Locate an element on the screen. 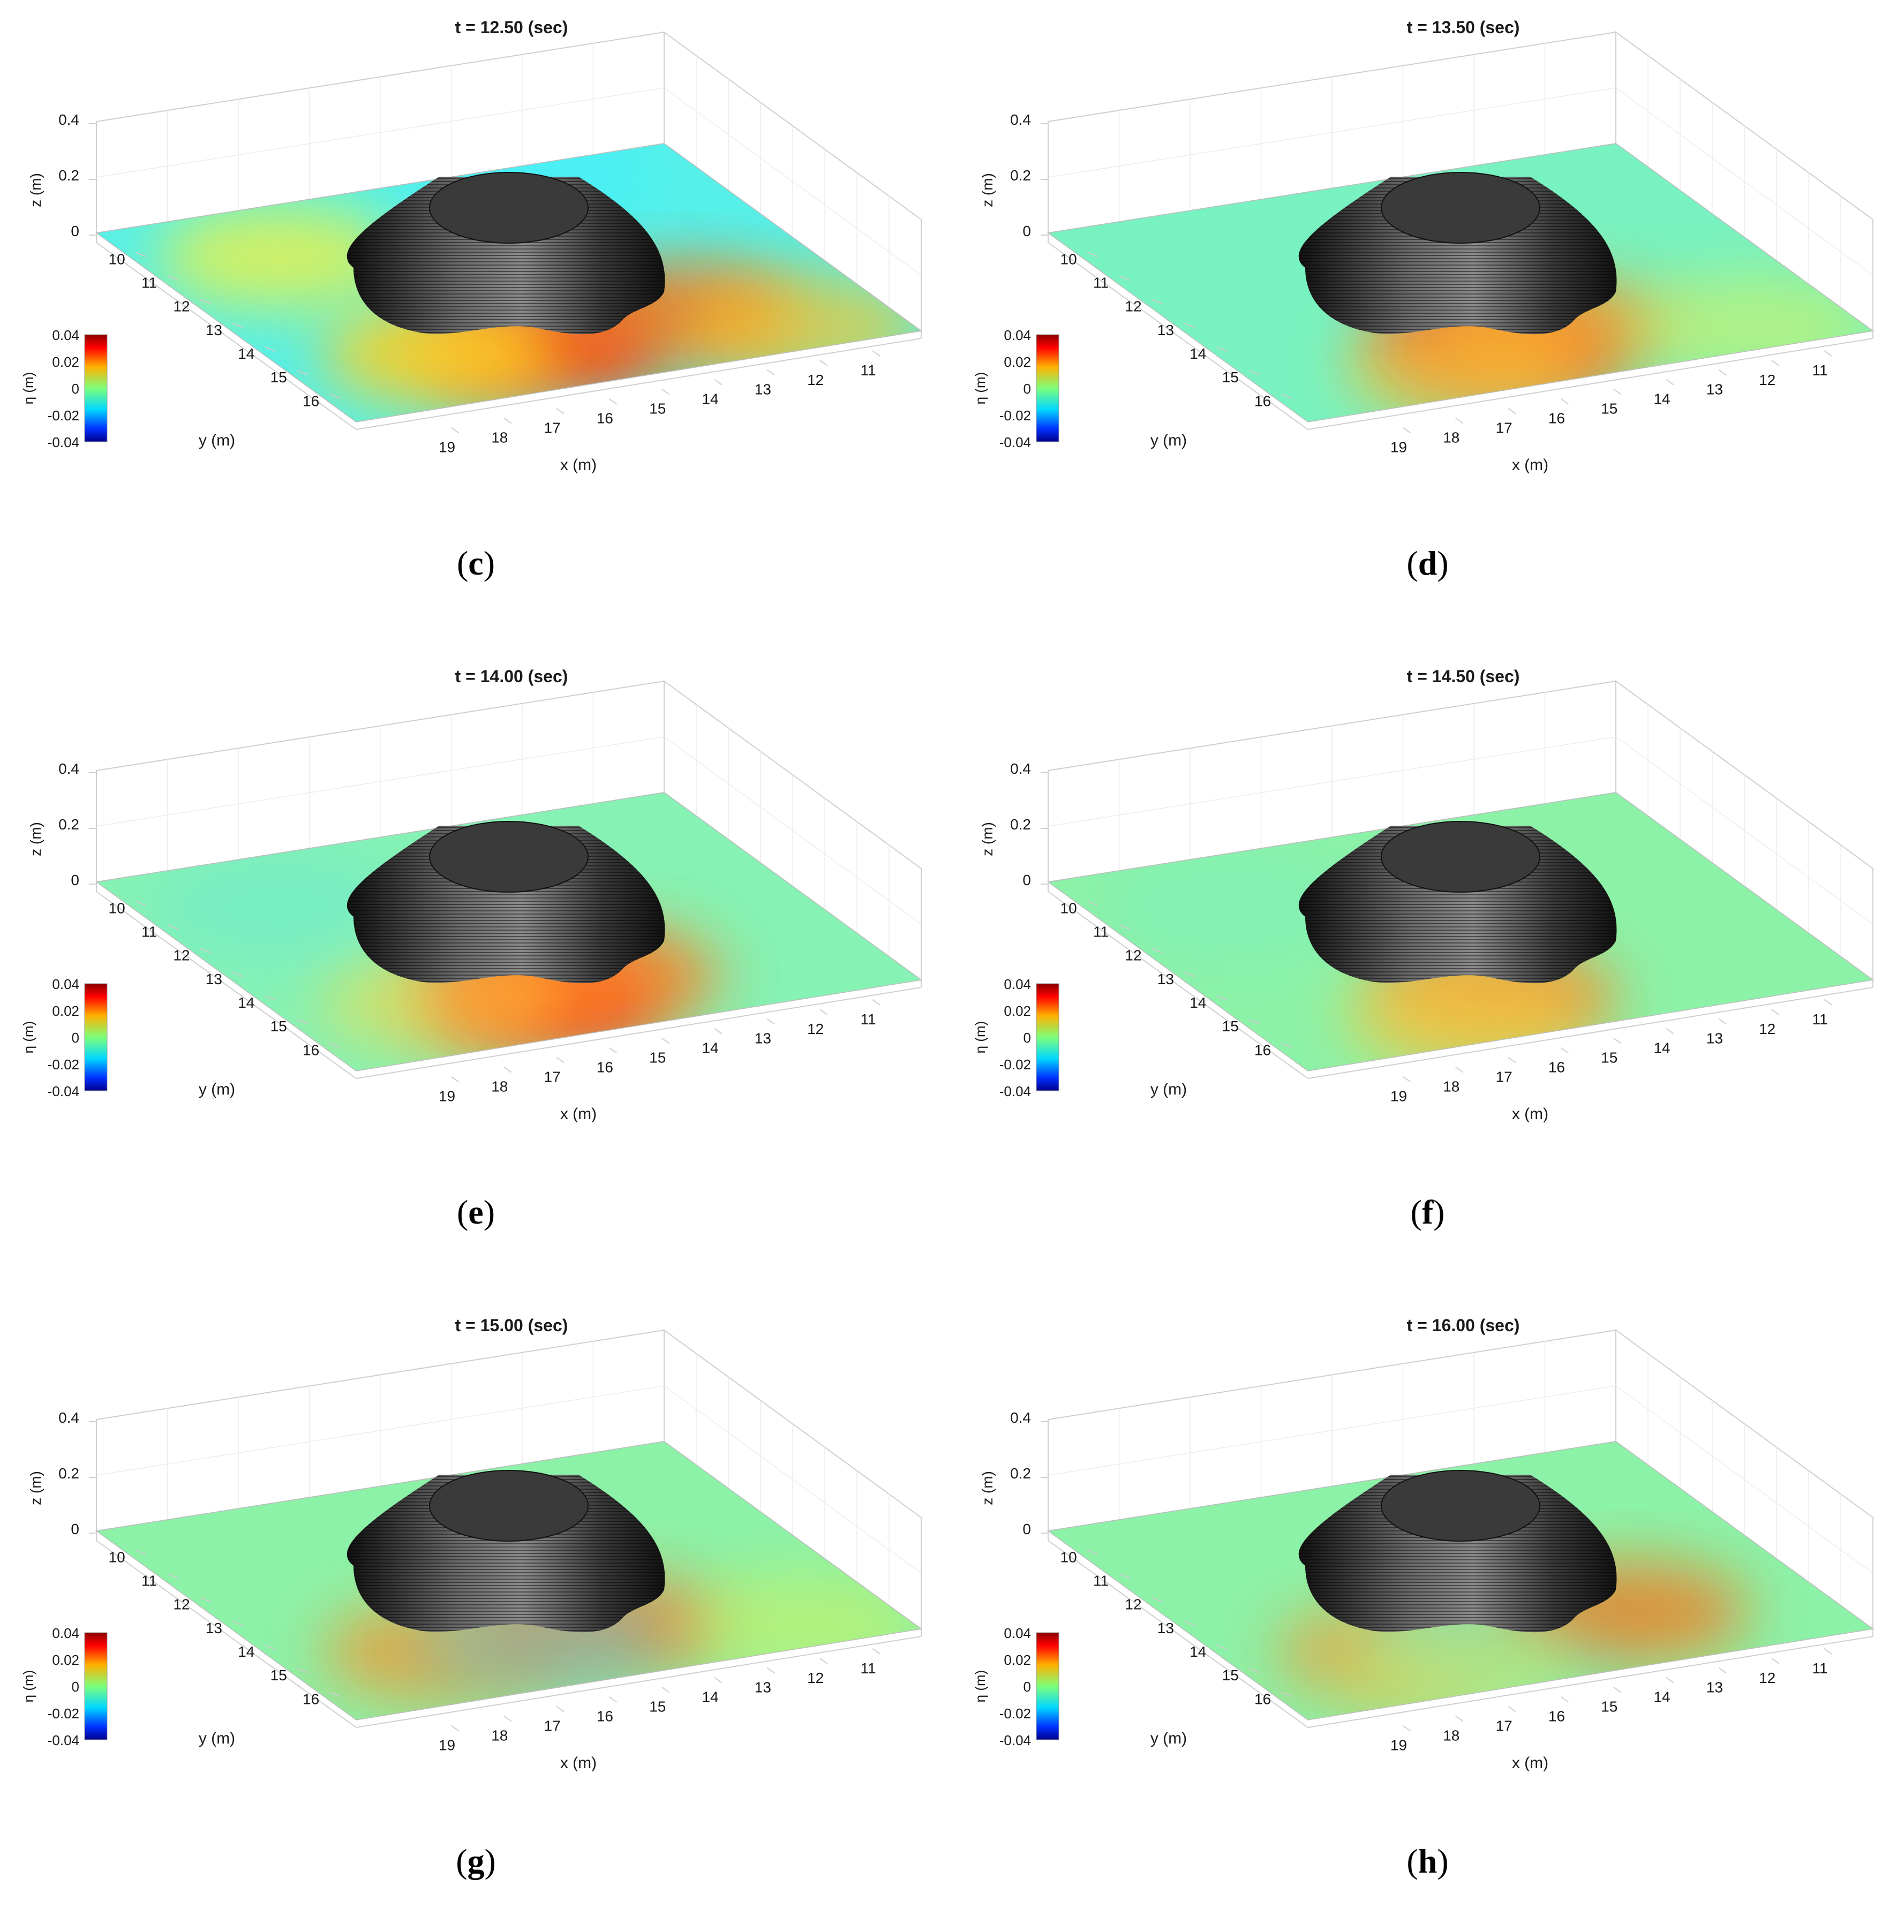  x-tick-label: 15 is located at coordinates (1609, 1058).